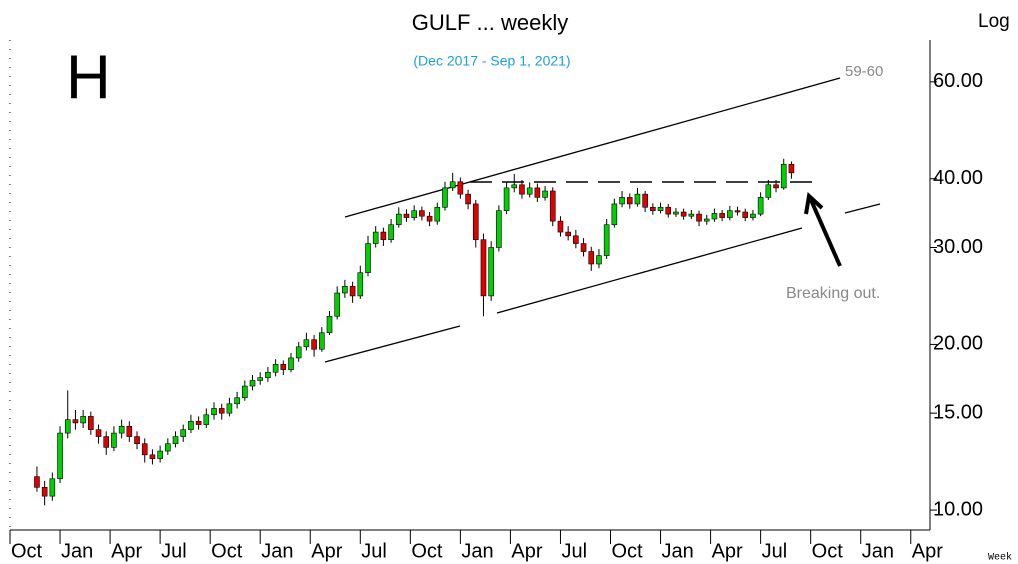 This screenshot has height=564, width=1018. Describe the element at coordinates (490, 22) in the screenshot. I see `chart-title: GULF ... weekly` at that location.